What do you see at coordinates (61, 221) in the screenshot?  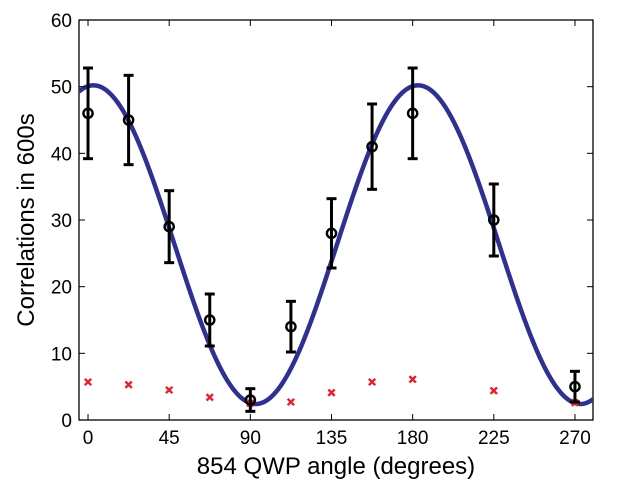 I see `y-tick-label: 30` at bounding box center [61, 221].